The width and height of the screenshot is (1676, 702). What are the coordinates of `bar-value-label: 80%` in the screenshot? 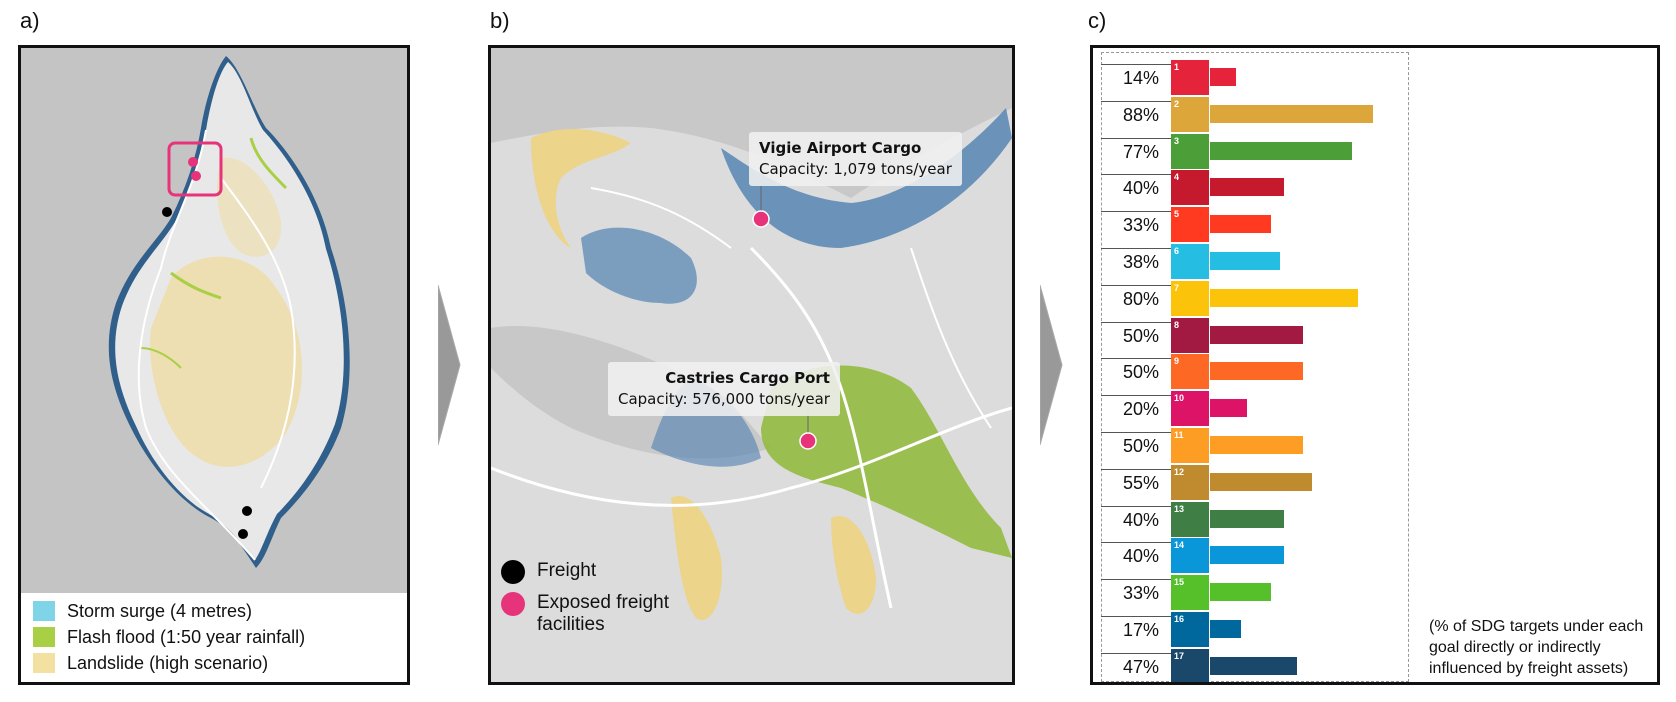 It's located at (1141, 298).